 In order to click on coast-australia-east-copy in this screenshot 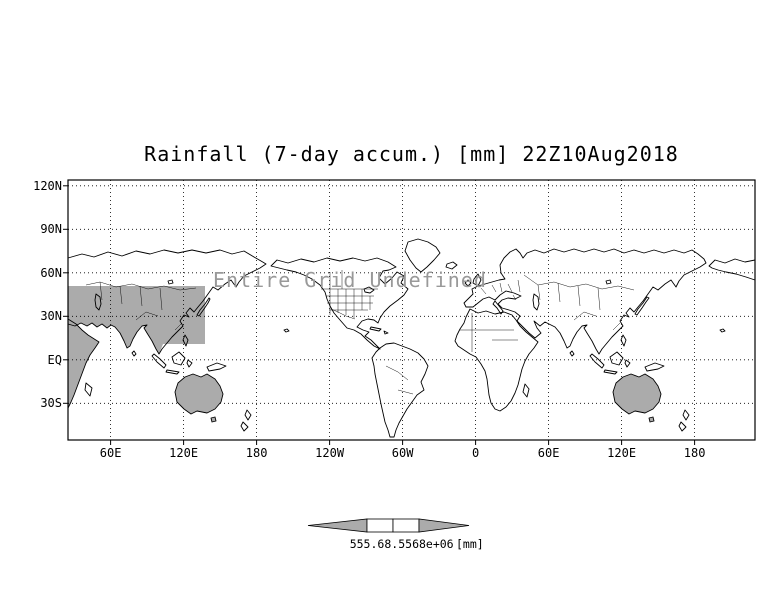, I will do `click(637, 394)`.